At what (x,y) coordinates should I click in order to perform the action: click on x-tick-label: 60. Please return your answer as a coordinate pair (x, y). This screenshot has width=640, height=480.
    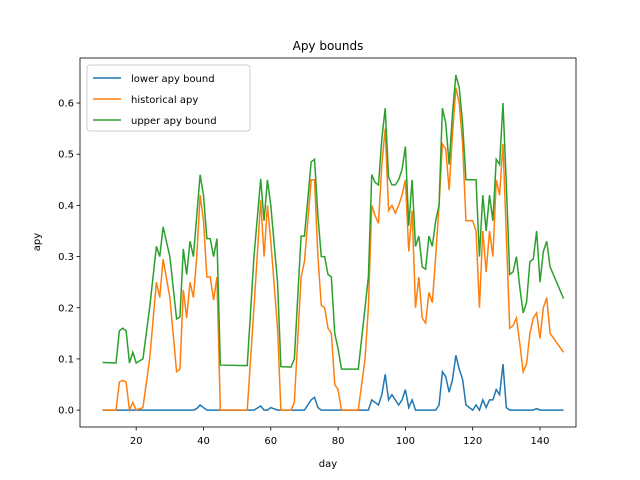
    Looking at the image, I should click on (270, 441).